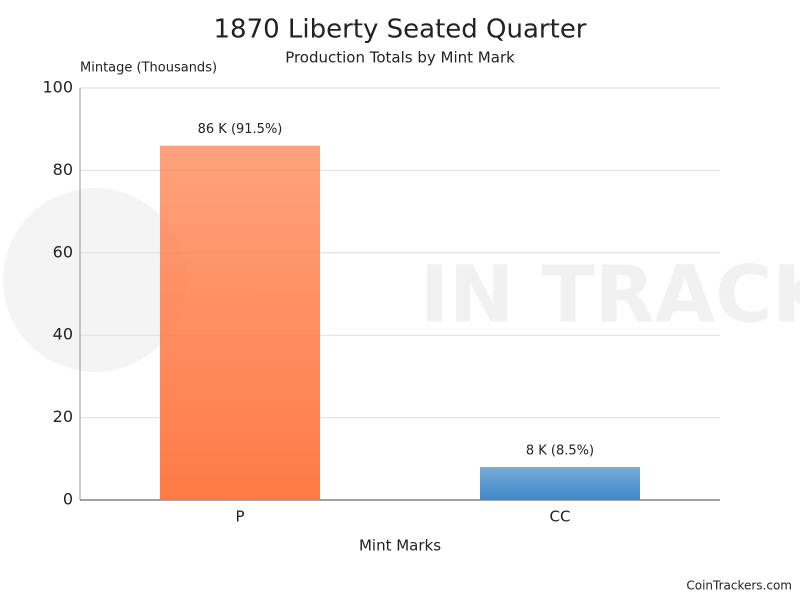  I want to click on x-axis-title: Mint Marks, so click(400, 546).